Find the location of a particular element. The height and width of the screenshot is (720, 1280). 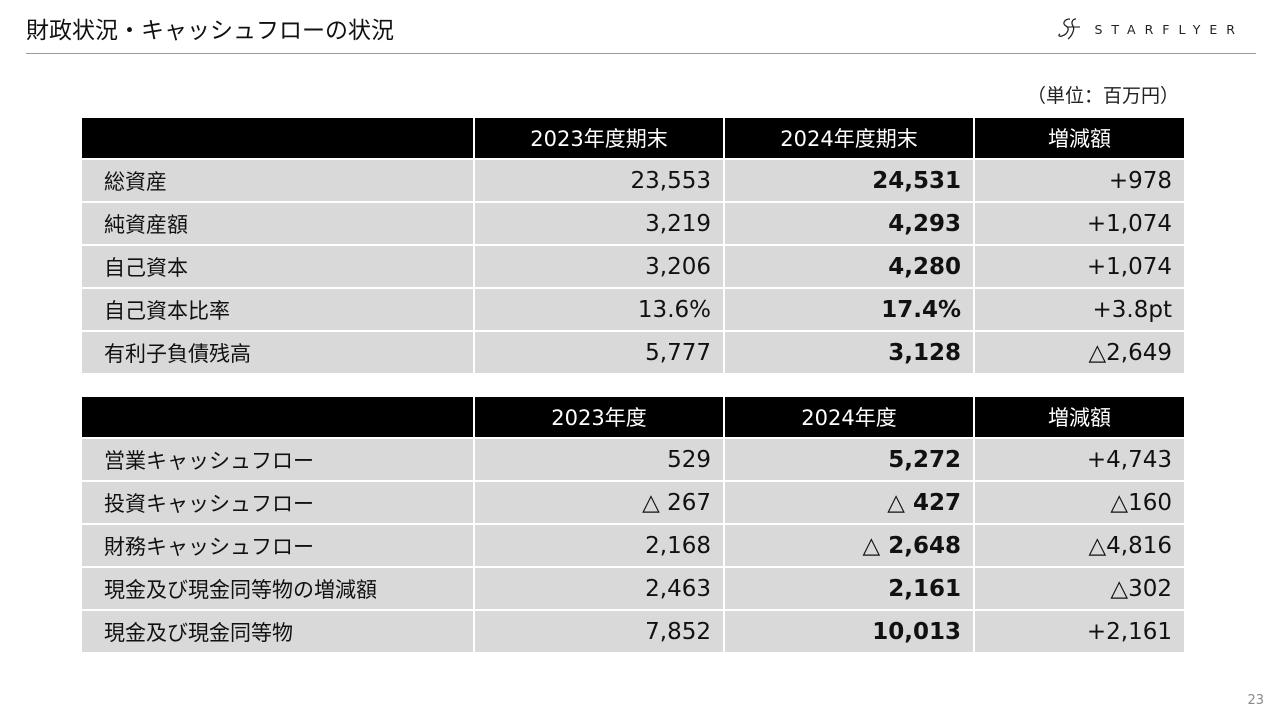

header-fy2023-end: 2023年度期末 is located at coordinates (600, 139).